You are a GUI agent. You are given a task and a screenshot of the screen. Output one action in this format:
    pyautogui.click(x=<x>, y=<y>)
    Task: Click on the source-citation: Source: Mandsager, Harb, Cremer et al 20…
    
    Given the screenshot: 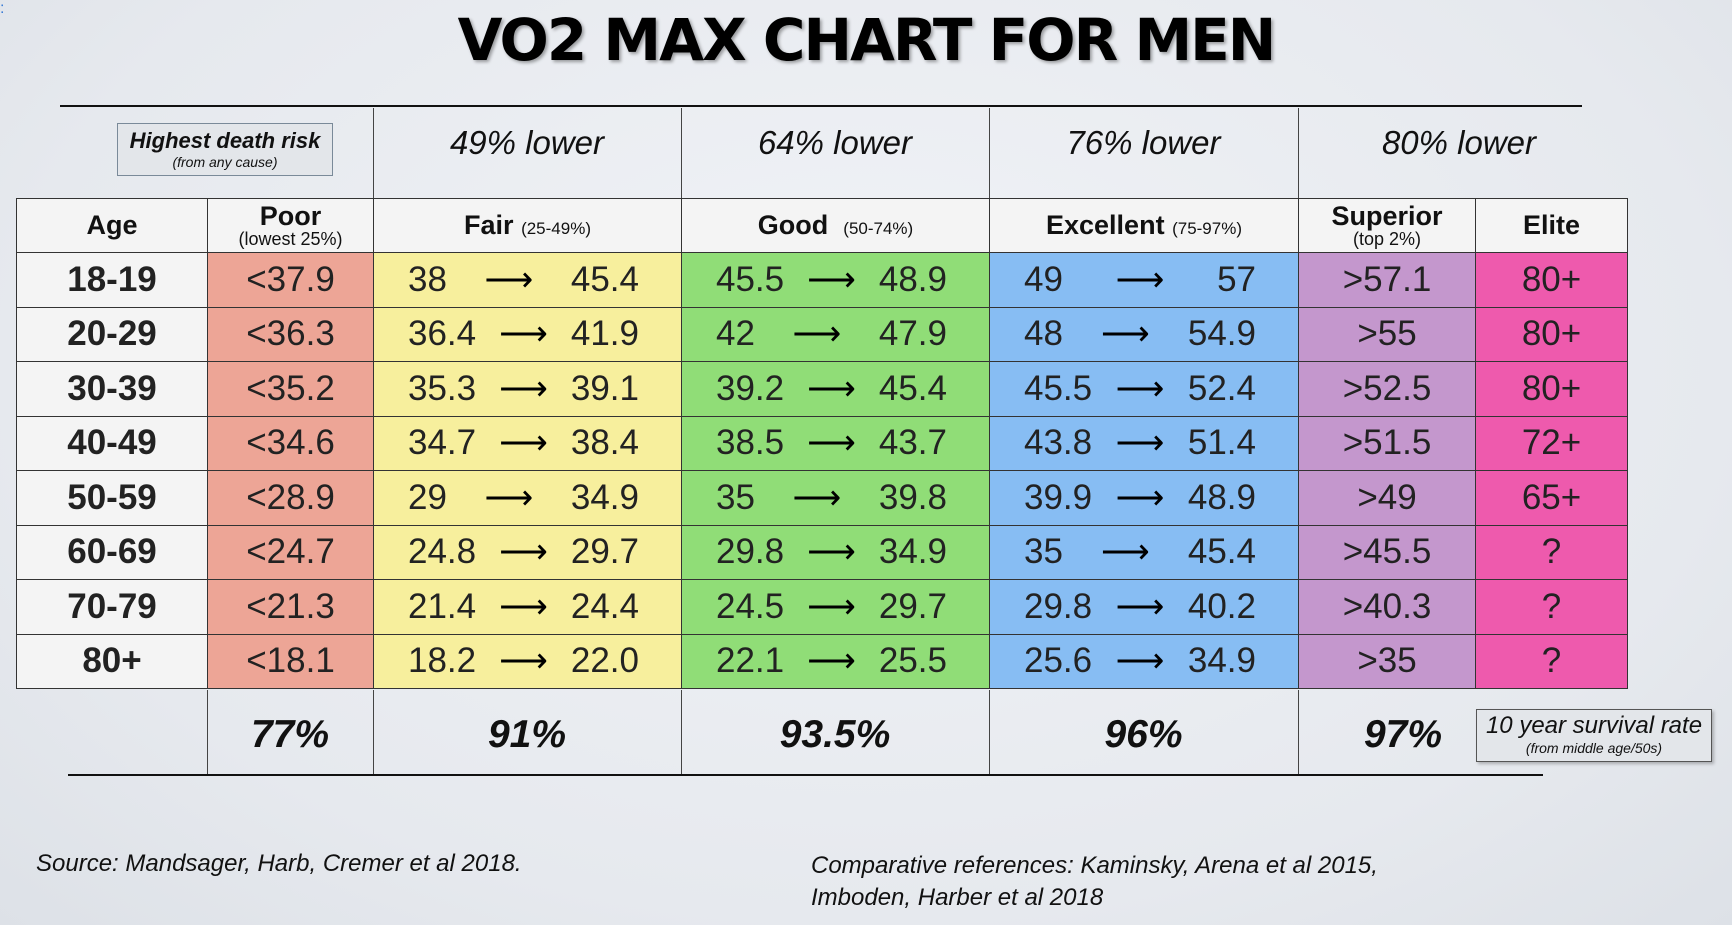 What is the action you would take?
    pyautogui.click(x=279, y=863)
    